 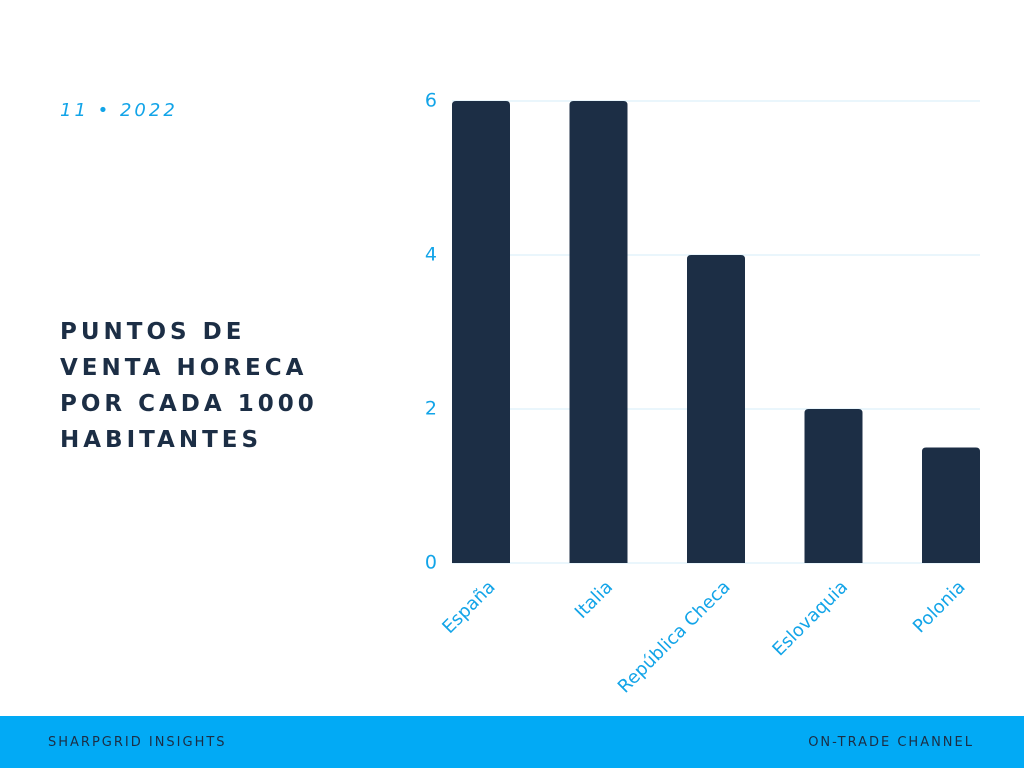 I want to click on x-tick-label-4: Polonia, so click(x=939, y=607).